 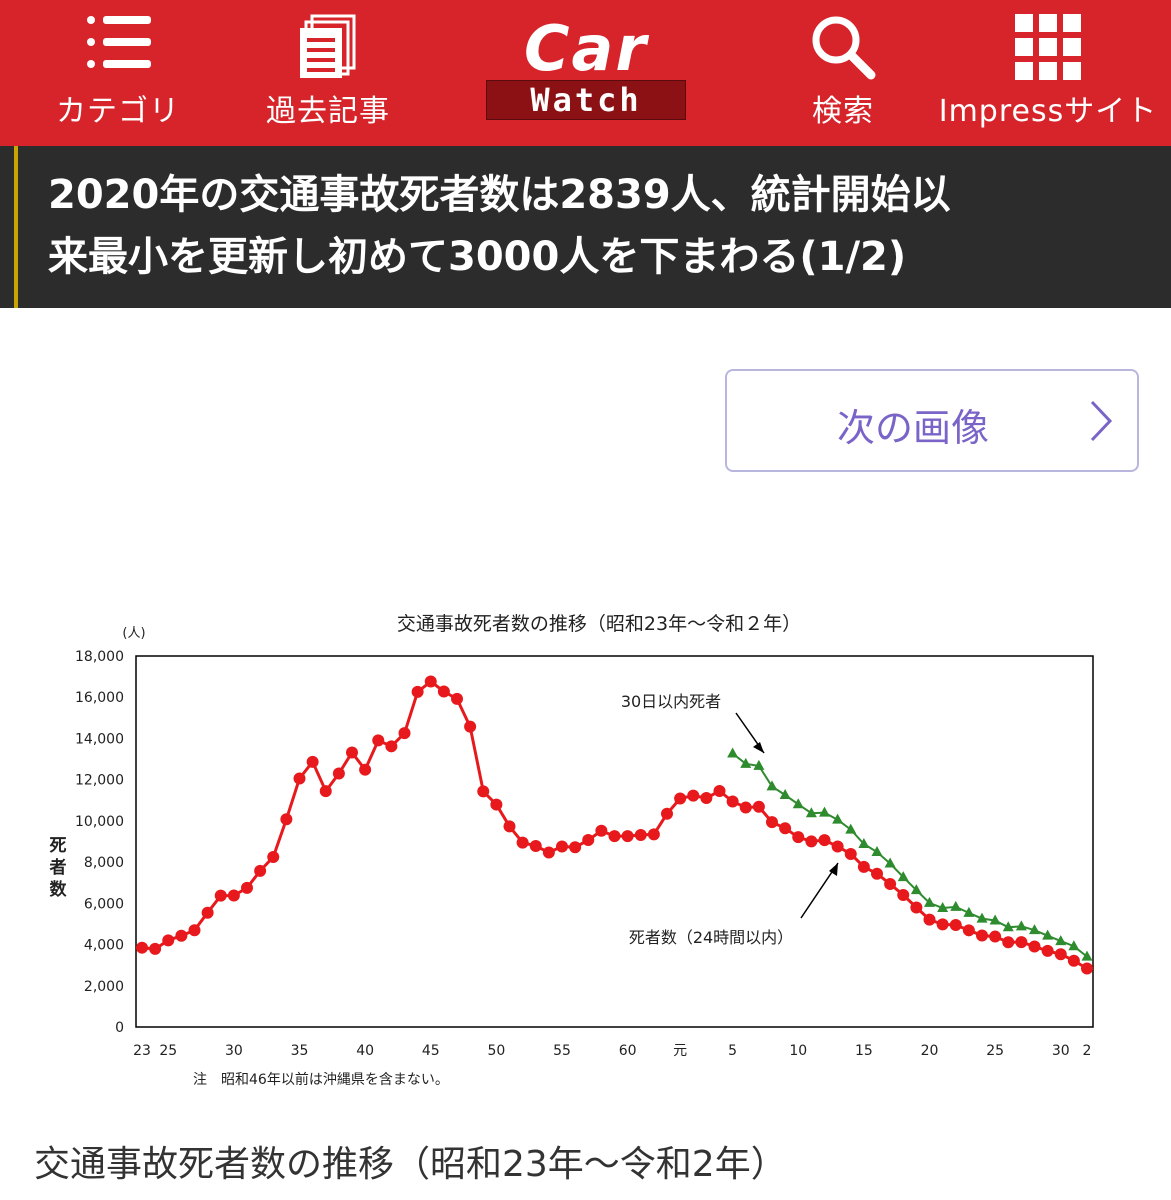 What do you see at coordinates (732, 1051) in the screenshot?
I see `x-tick-label: 5` at bounding box center [732, 1051].